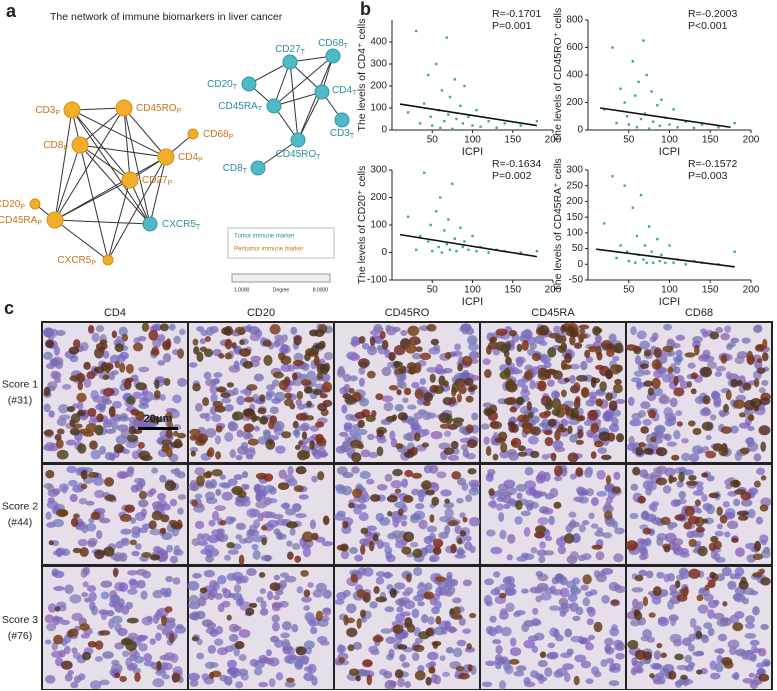  What do you see at coordinates (45, 110) in the screenshot?
I see `node-name: CD3` at bounding box center [45, 110].